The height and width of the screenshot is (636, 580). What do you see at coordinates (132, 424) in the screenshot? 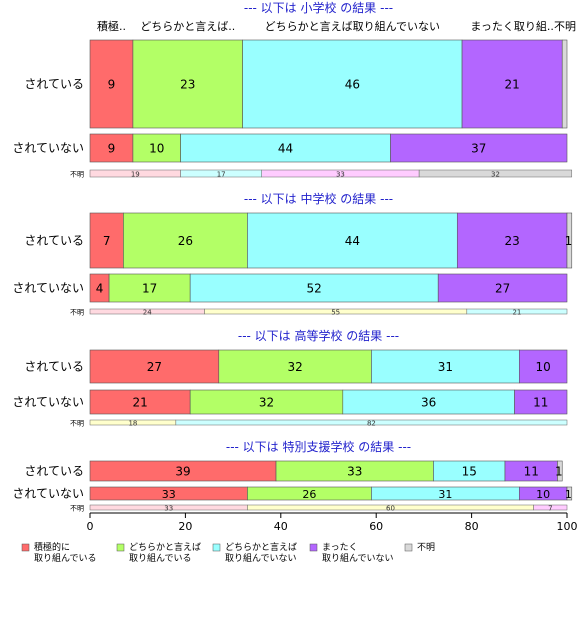
I see `unknown-value-label: 18` at bounding box center [132, 424].